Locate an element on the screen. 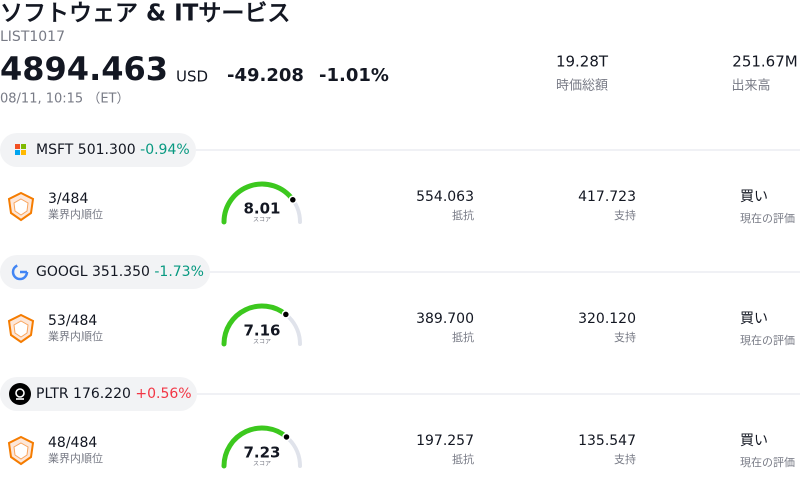  ticker-change: -1.73% is located at coordinates (179, 272).